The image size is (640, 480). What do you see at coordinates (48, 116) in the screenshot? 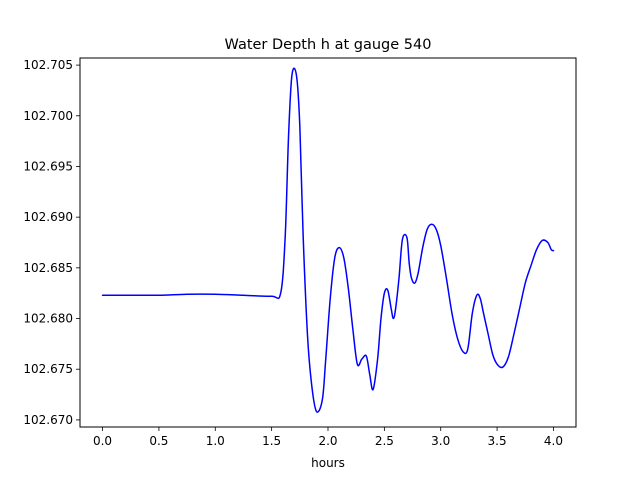
I see `y-tick-label: 102.700` at bounding box center [48, 116].